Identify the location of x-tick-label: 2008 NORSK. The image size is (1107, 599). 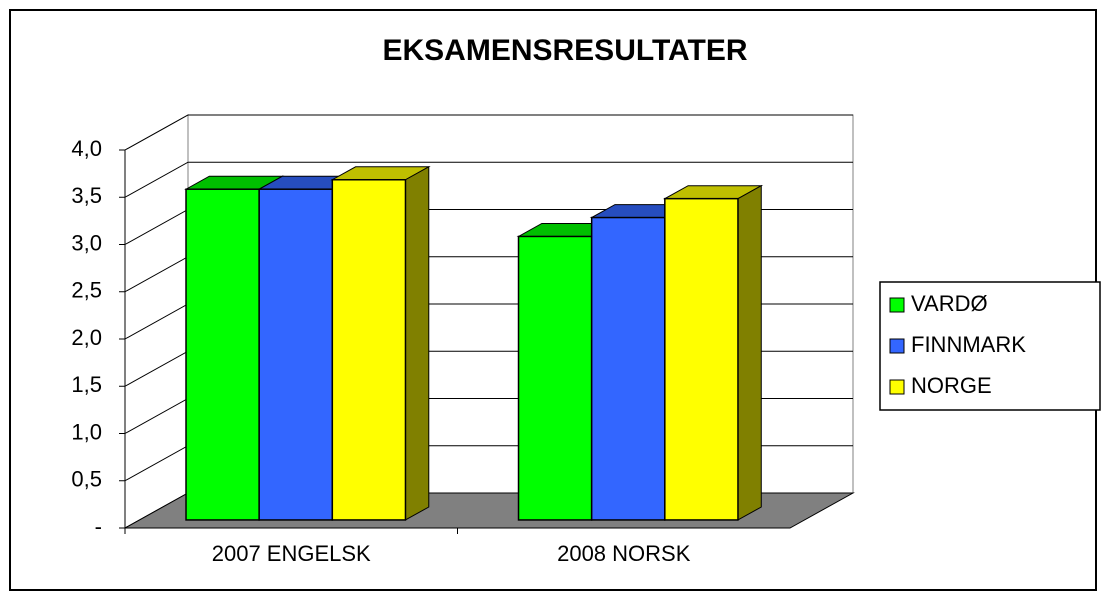
(624, 553).